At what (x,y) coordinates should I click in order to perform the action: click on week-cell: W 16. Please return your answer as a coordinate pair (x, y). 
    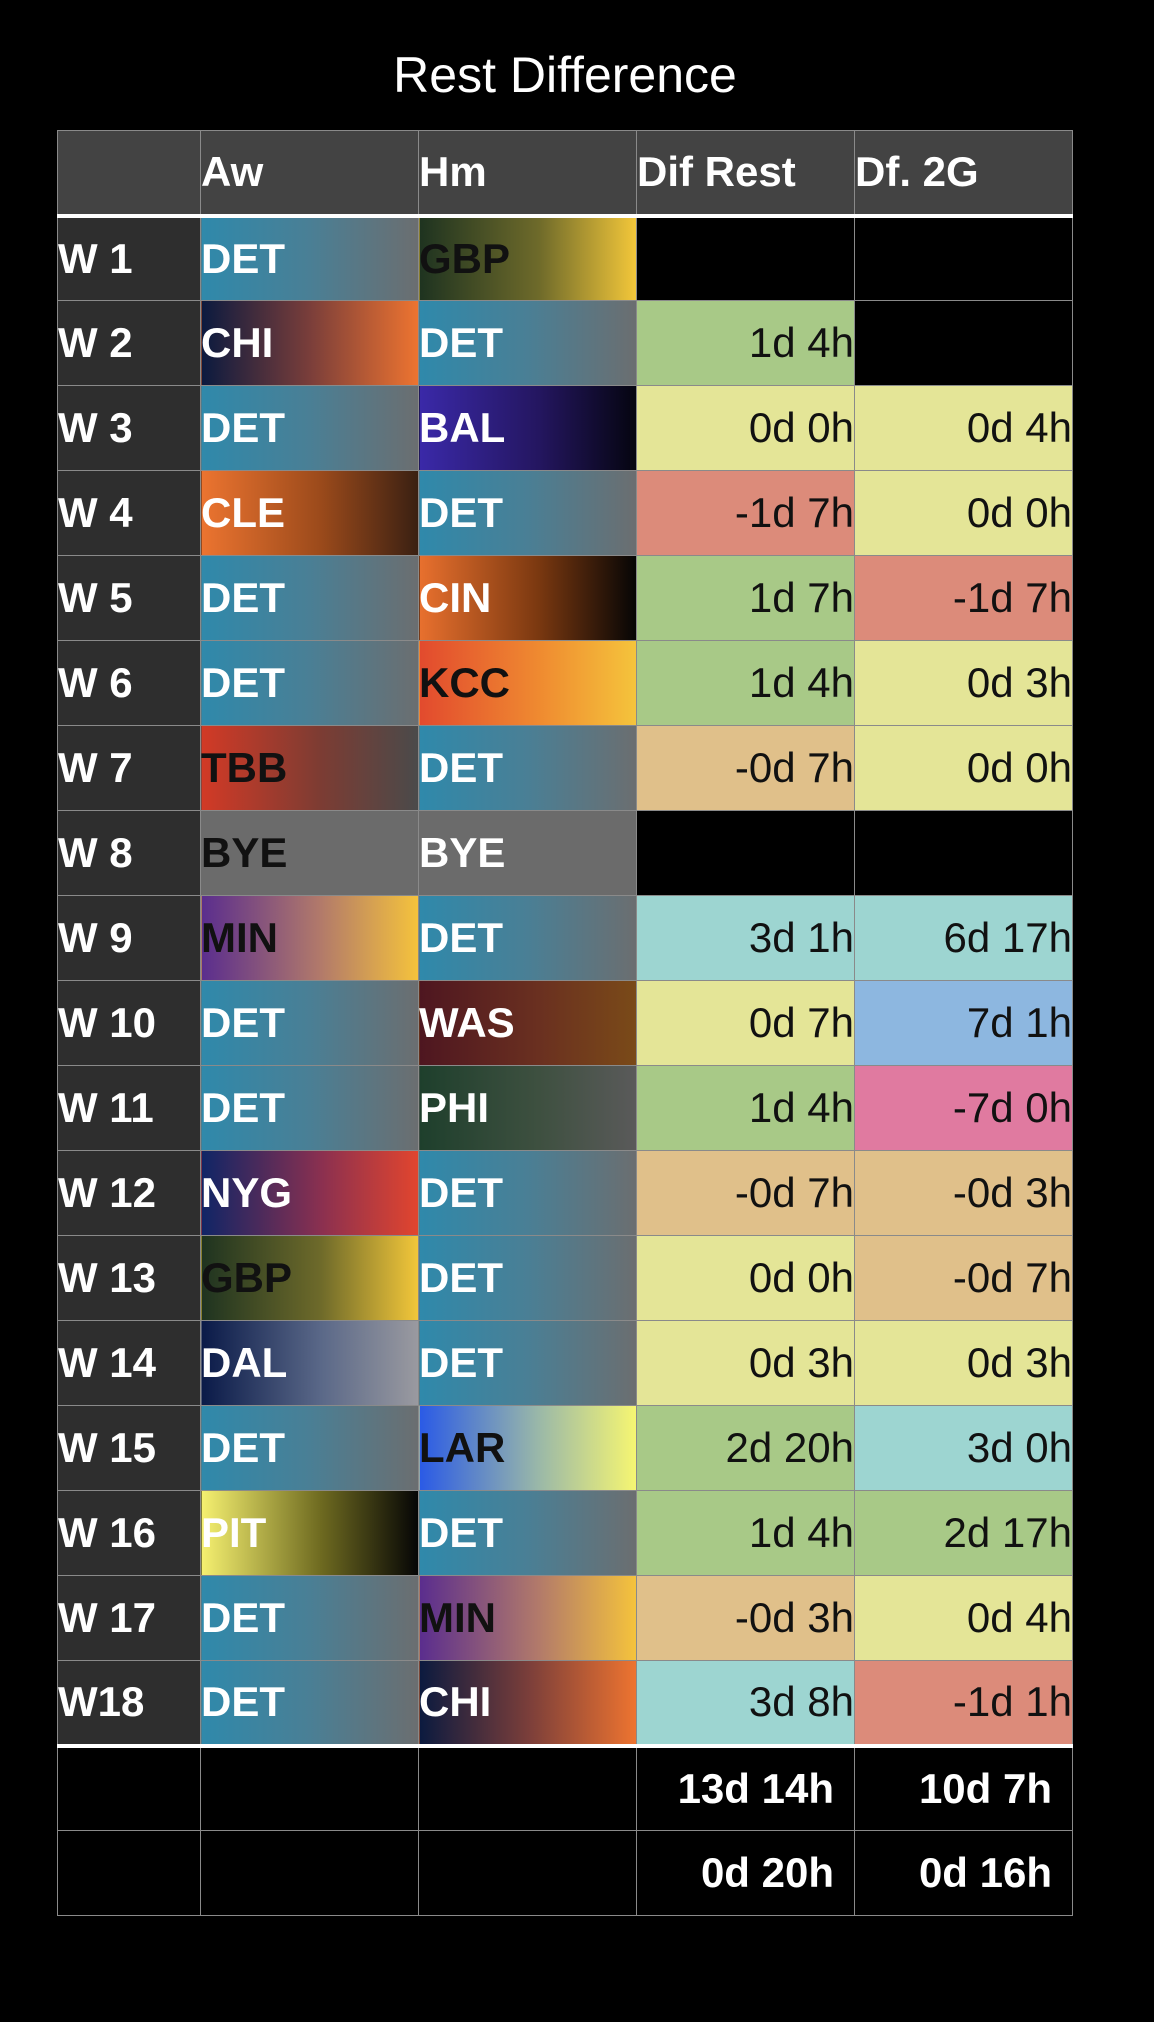
    Looking at the image, I should click on (129, 1533).